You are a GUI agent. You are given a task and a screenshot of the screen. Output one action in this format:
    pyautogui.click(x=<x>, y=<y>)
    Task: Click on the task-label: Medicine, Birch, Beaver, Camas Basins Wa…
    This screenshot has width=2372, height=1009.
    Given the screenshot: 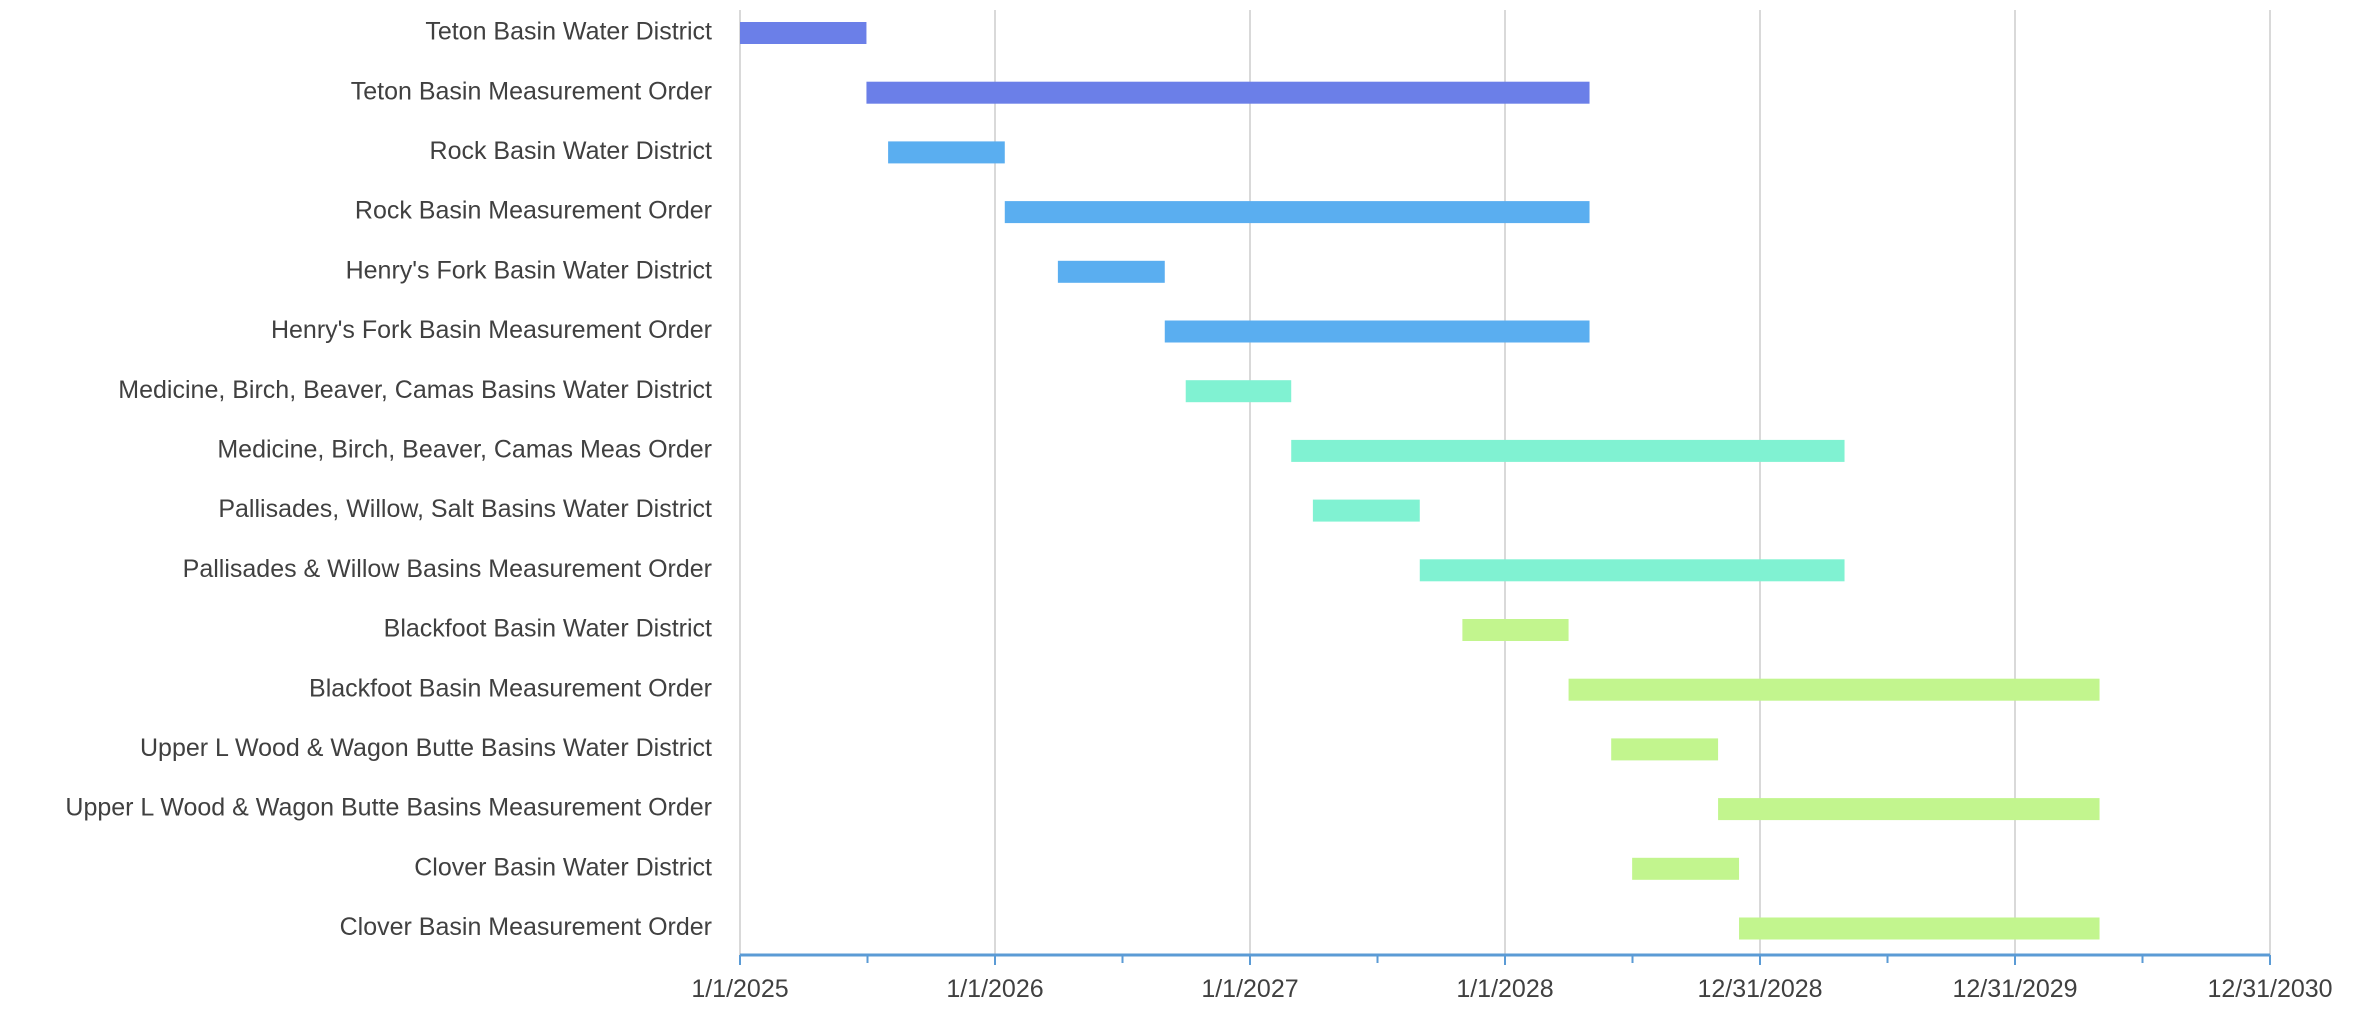 What is the action you would take?
    pyautogui.click(x=415, y=390)
    